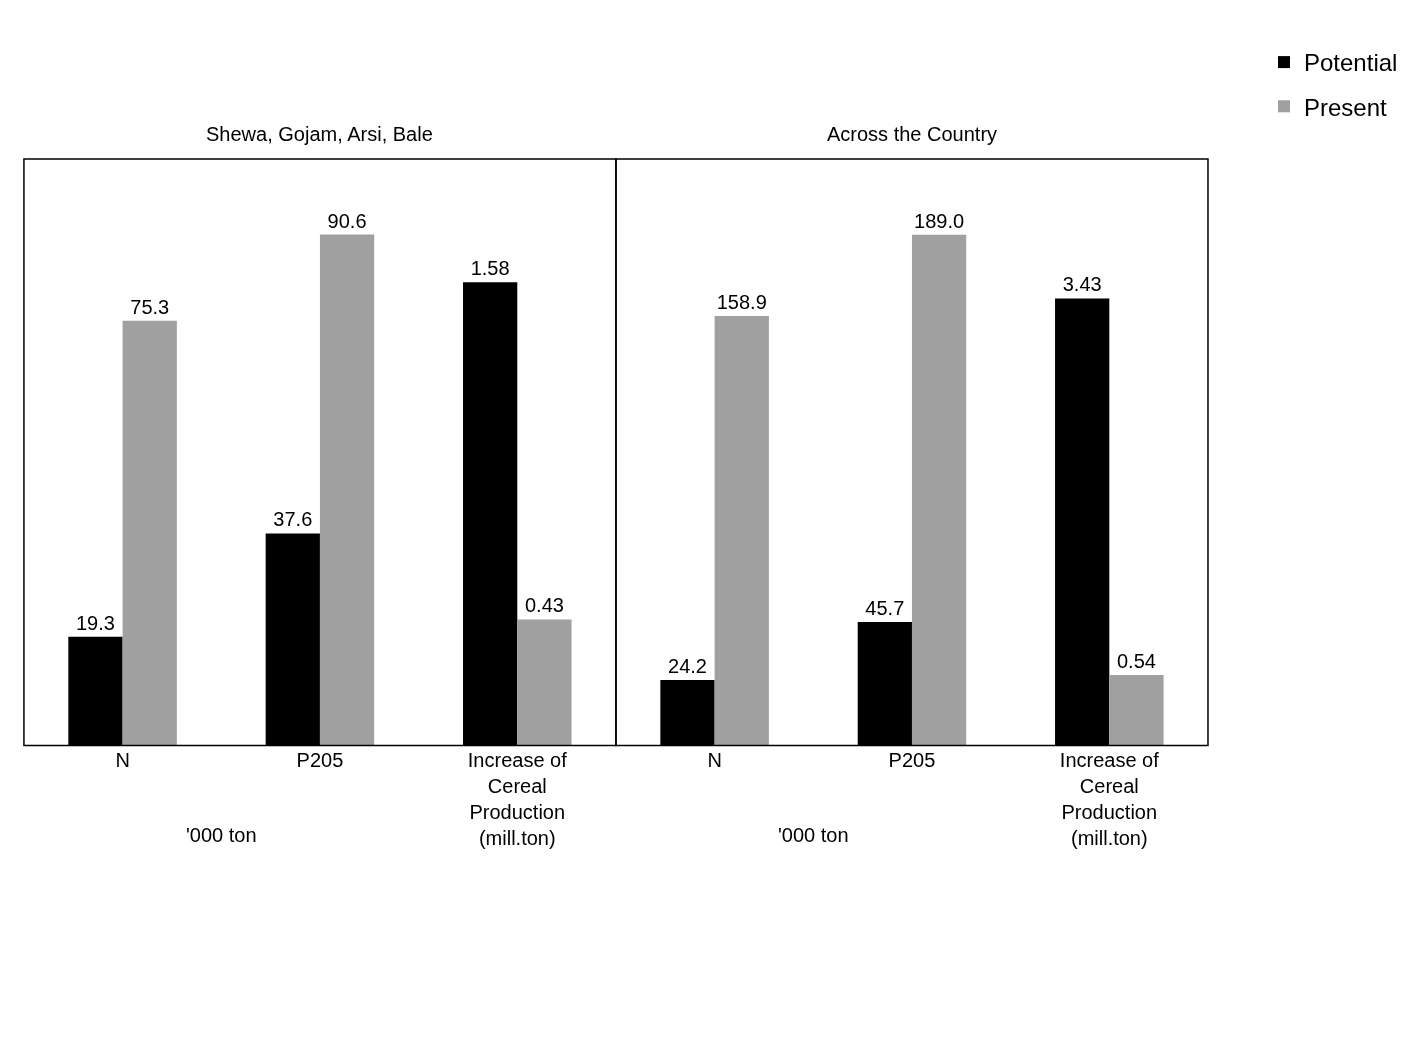 The height and width of the screenshot is (1040, 1413). Describe the element at coordinates (687, 666) in the screenshot. I see `data-label: 24.2` at that location.